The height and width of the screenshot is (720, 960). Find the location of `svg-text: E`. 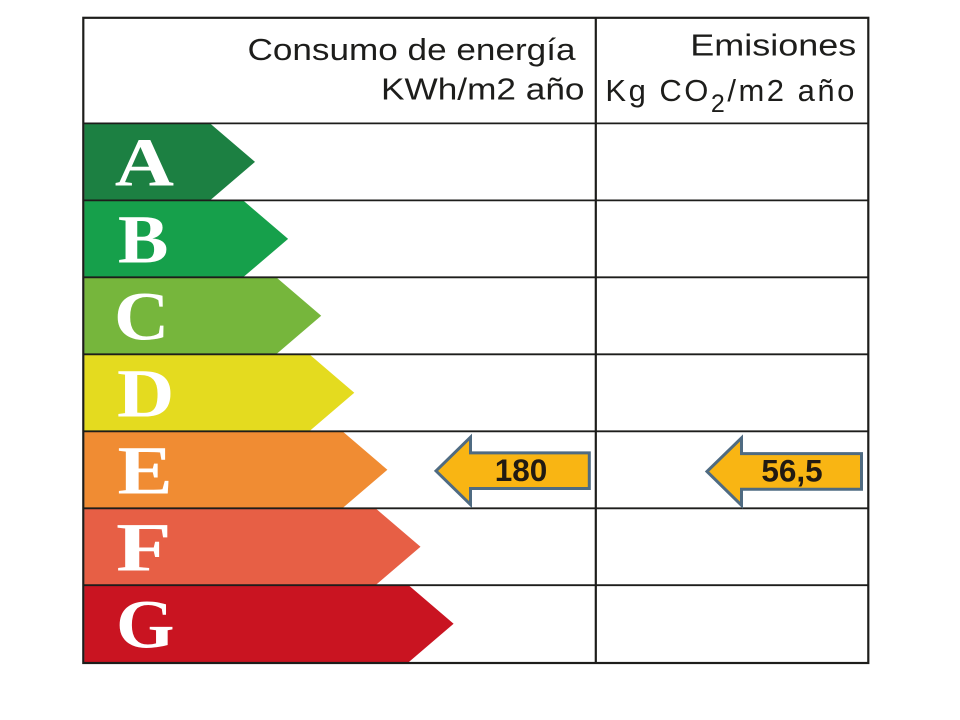

svg-text: E is located at coordinates (144, 471).